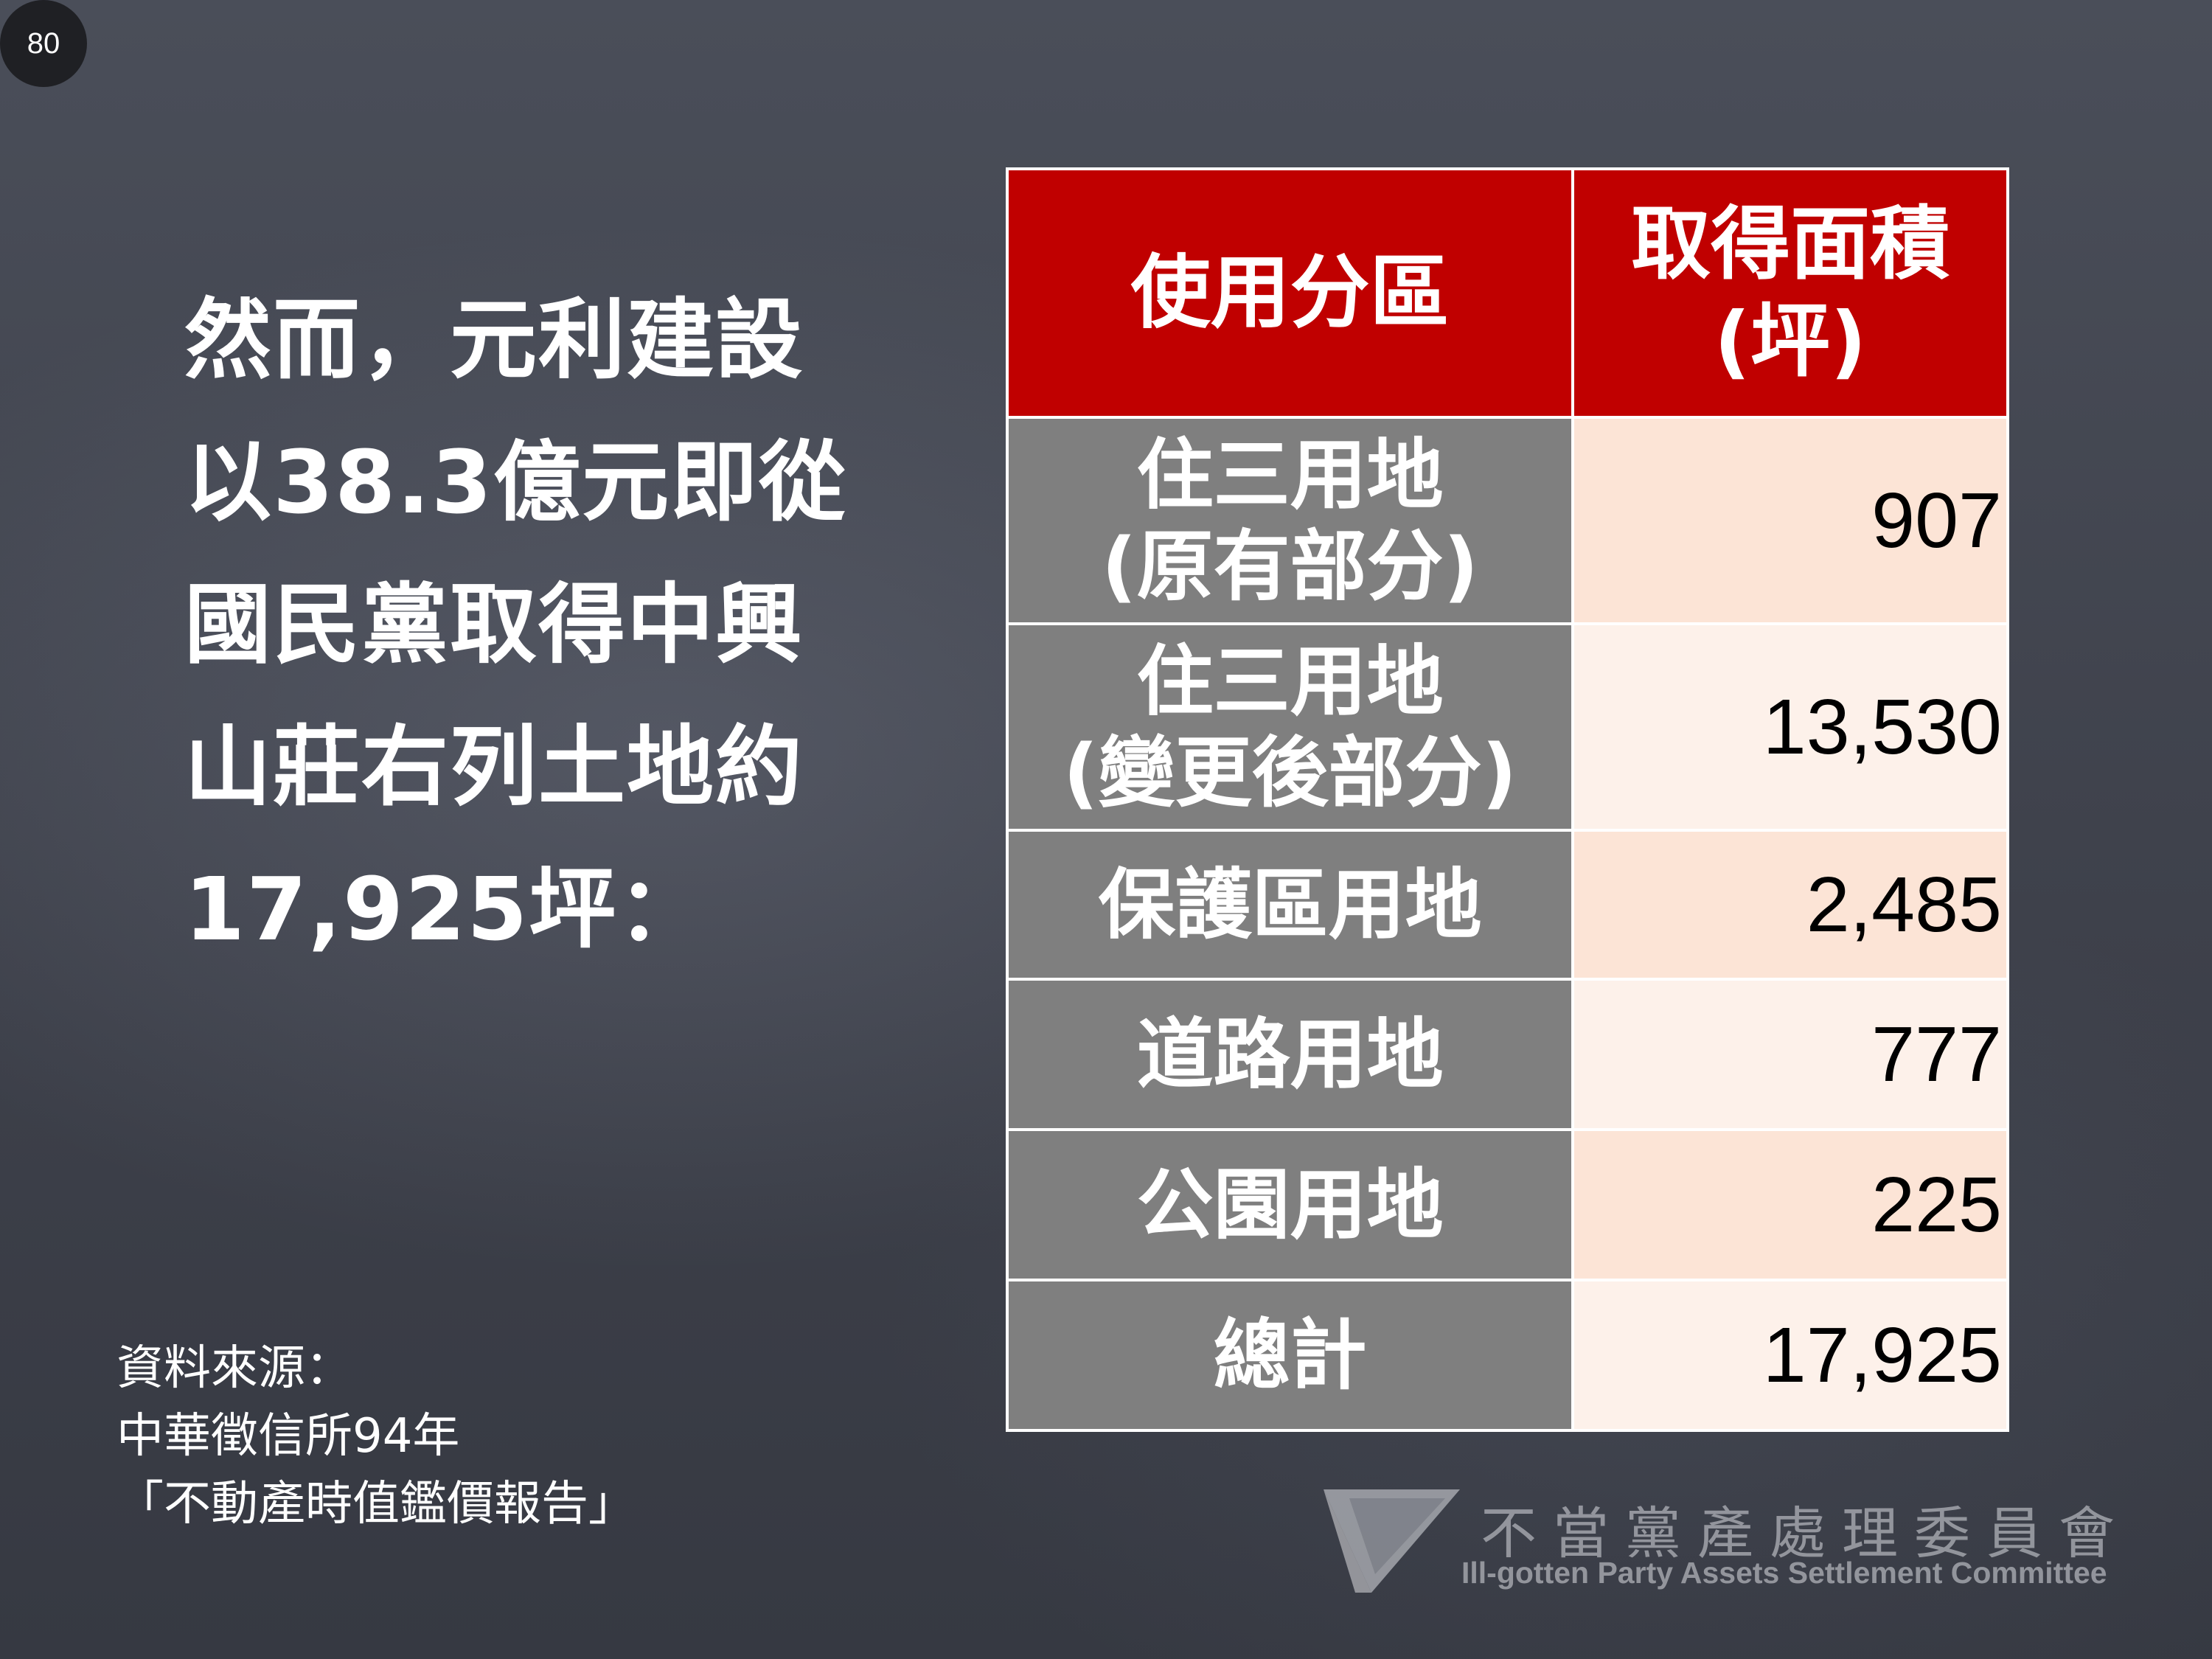 Image resolution: width=2212 pixels, height=1659 pixels. I want to click on header-zone: 使用分區, so click(1290, 293).